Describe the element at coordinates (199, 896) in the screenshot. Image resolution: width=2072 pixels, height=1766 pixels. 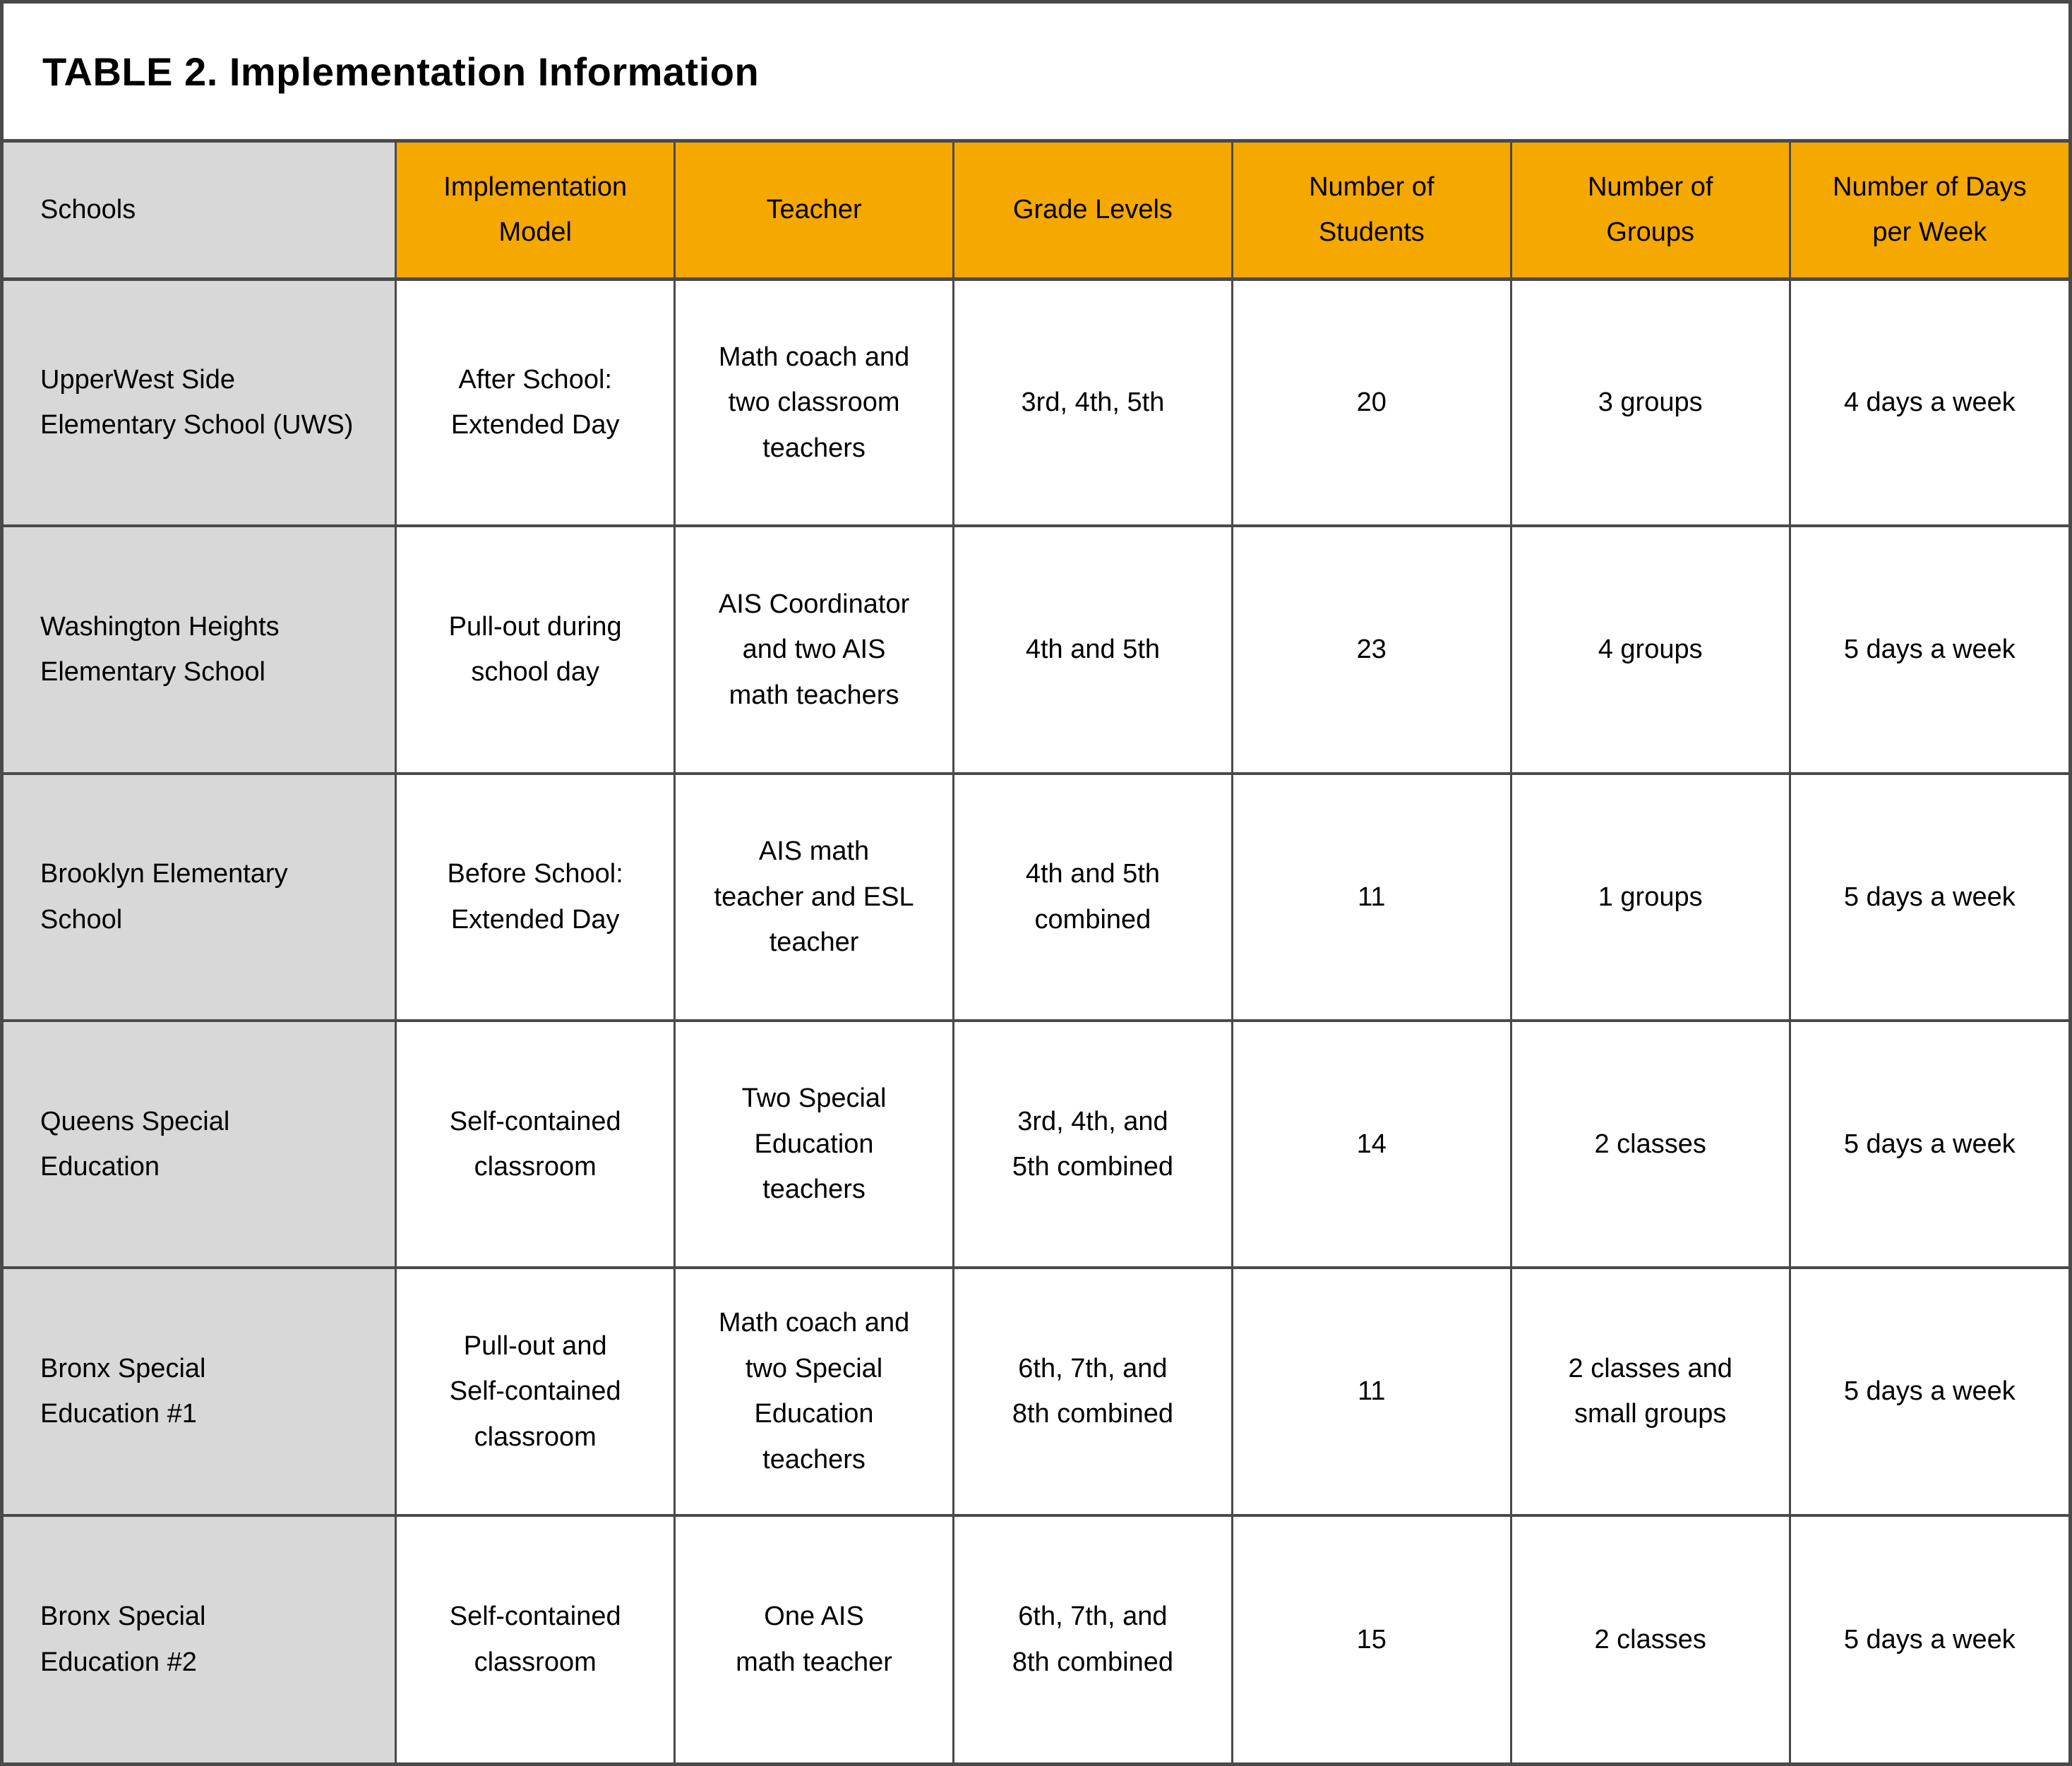
I see `cell-school-name: Brooklyn Elementary School` at that location.